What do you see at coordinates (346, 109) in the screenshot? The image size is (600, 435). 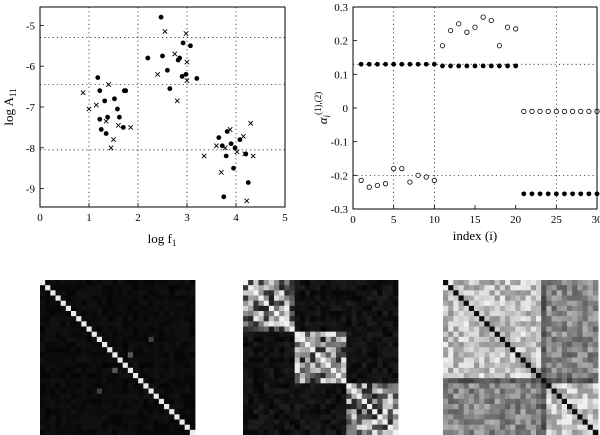 I see `y-tick-label: 0` at bounding box center [346, 109].